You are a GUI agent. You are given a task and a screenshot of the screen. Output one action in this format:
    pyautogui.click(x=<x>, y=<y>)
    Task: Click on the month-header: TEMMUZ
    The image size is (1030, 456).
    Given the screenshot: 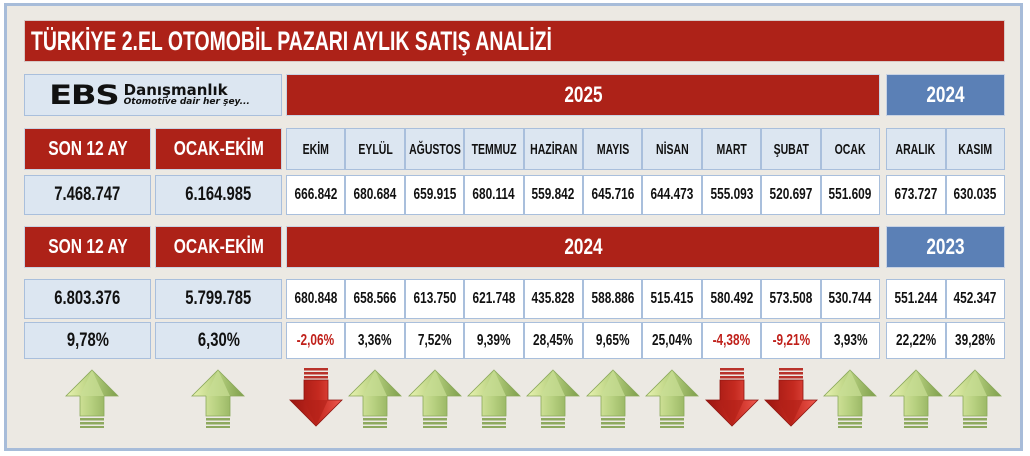 What is the action you would take?
    pyautogui.click(x=494, y=149)
    